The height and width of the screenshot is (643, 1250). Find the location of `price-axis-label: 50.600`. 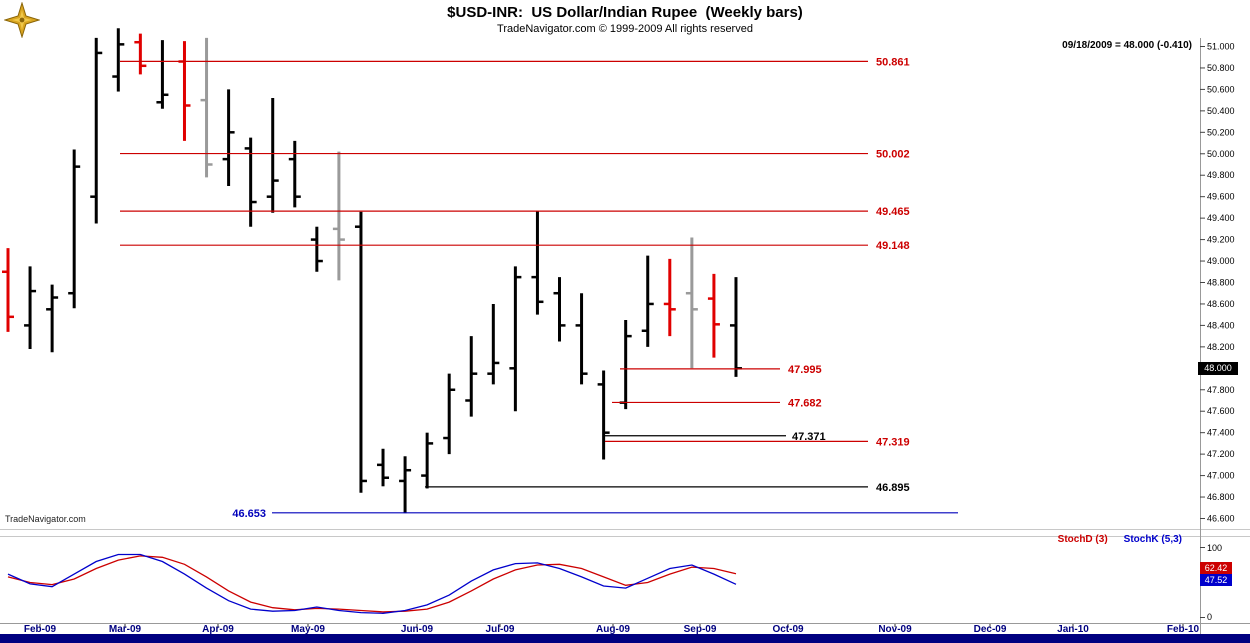

price-axis-label: 50.600 is located at coordinates (1221, 89).